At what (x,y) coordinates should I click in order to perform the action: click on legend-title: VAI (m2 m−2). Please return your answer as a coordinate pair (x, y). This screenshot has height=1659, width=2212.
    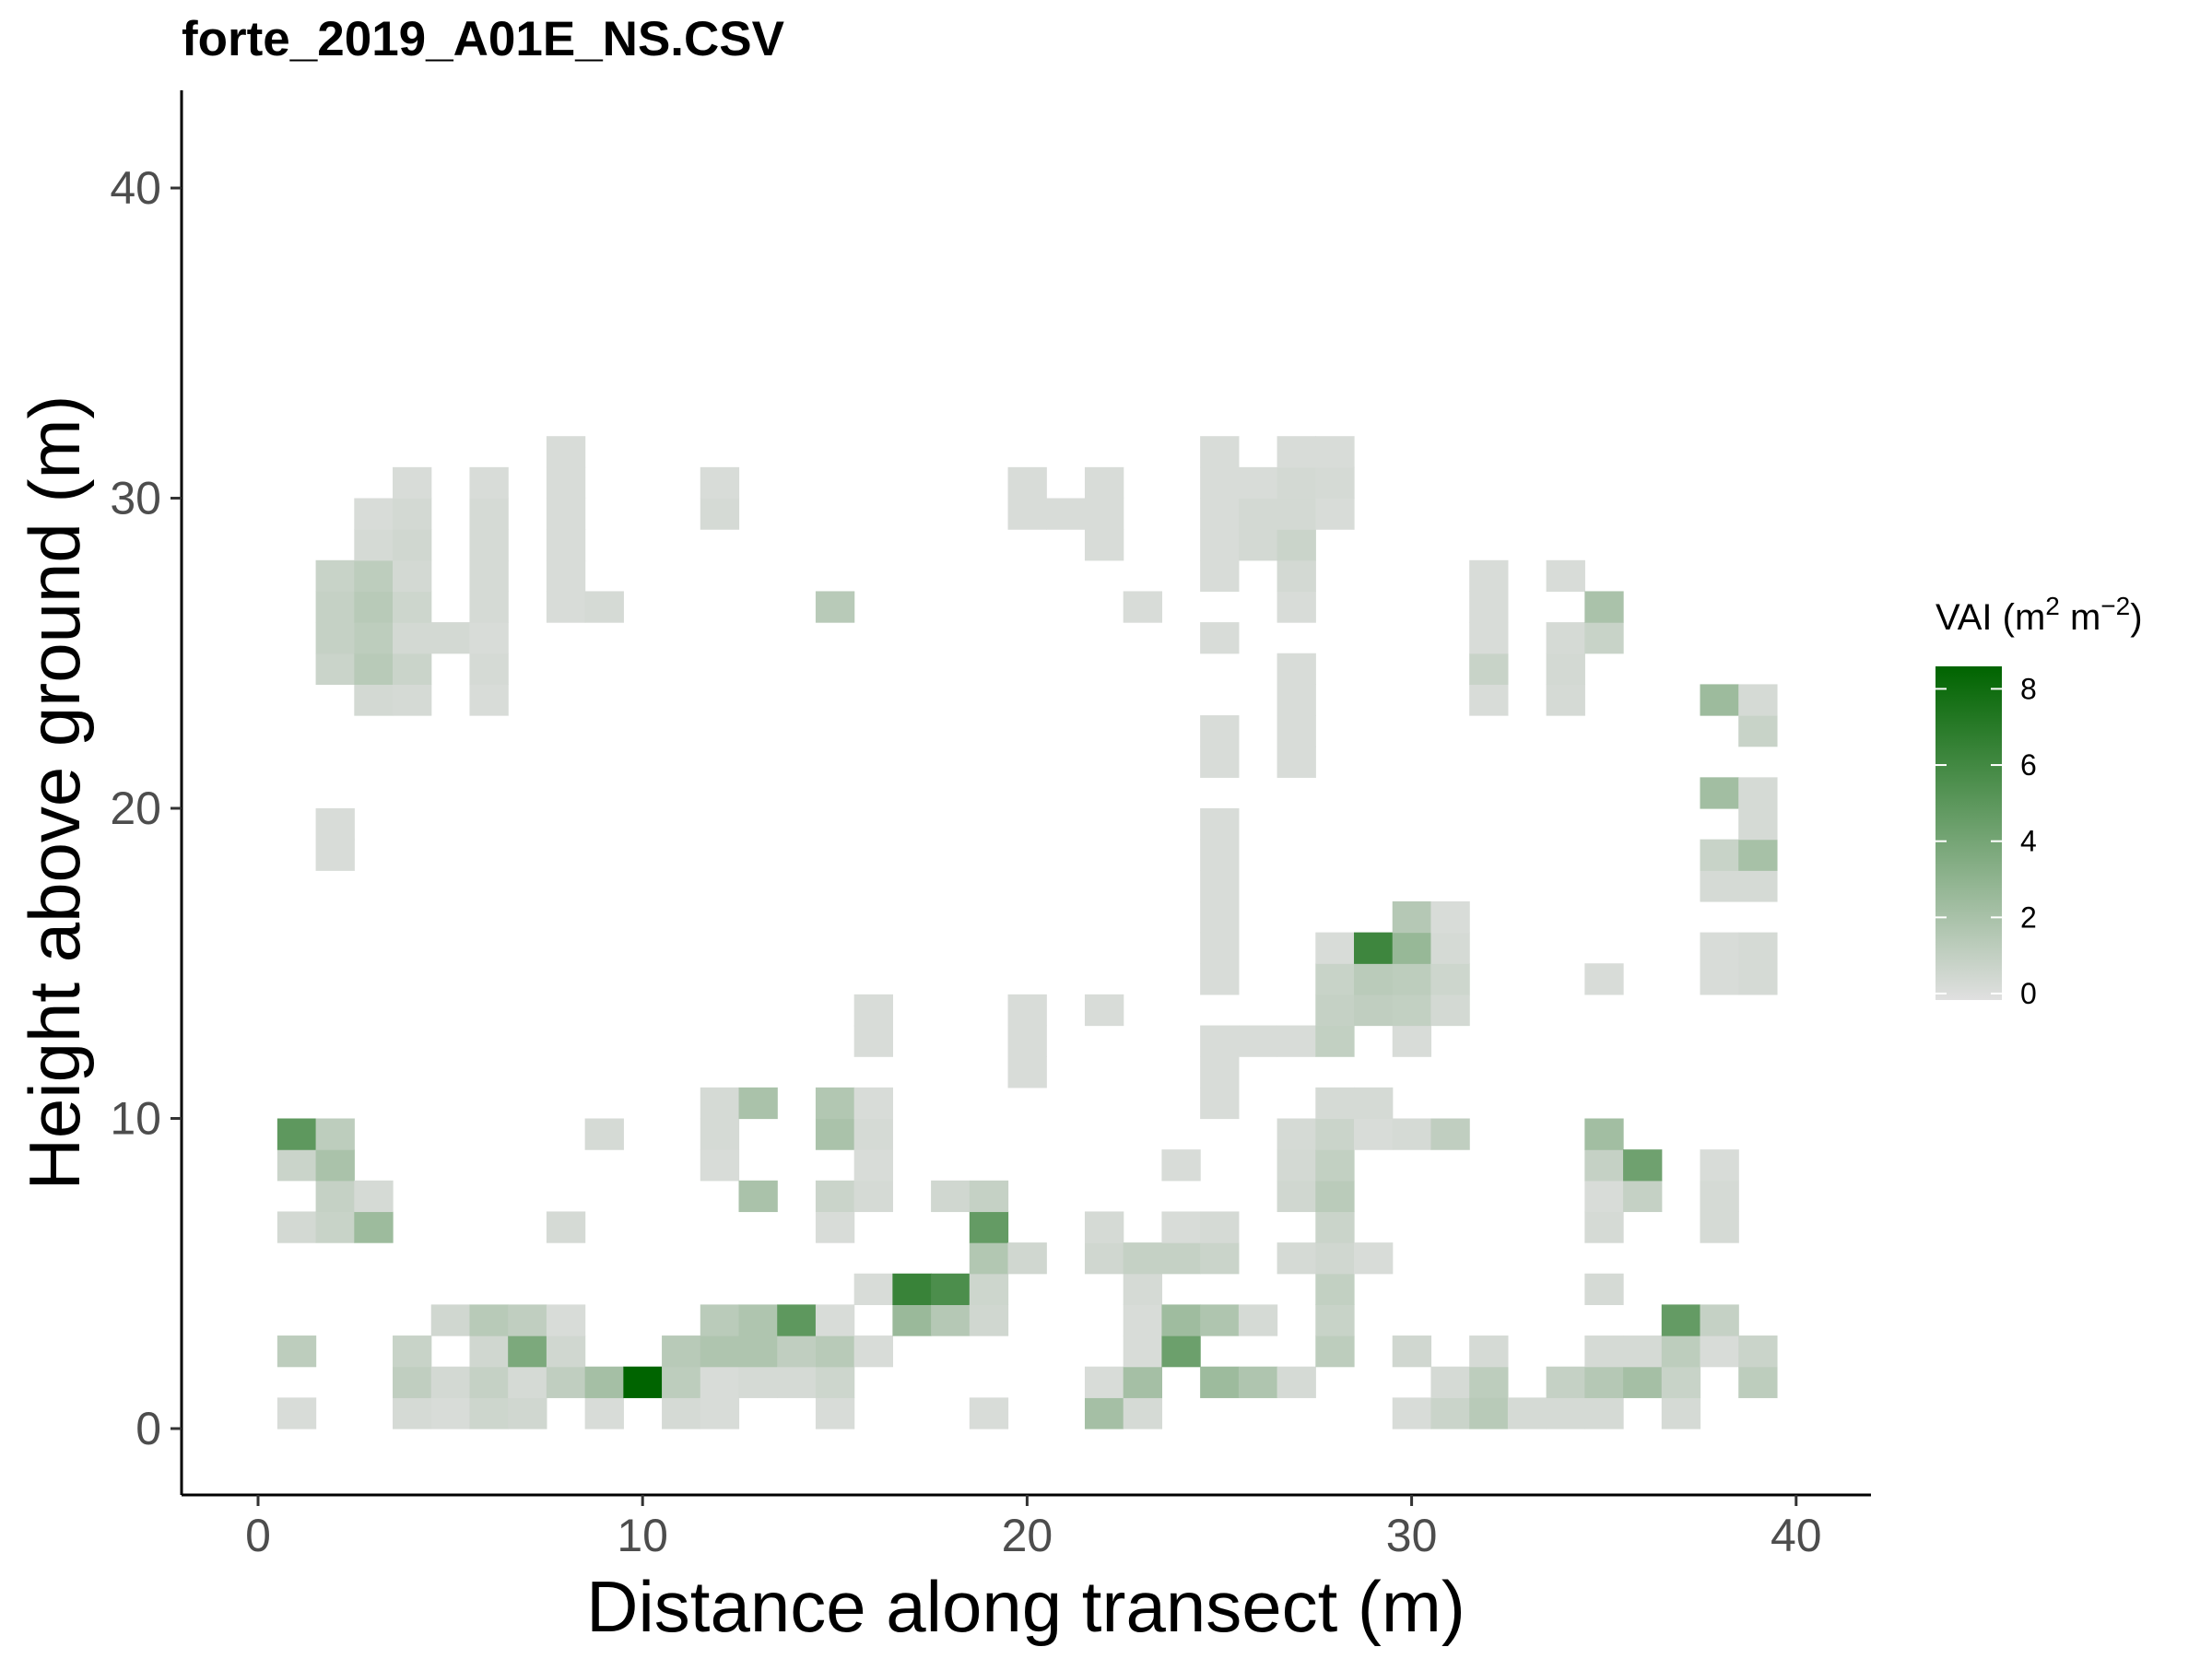
    Looking at the image, I should click on (2039, 615).